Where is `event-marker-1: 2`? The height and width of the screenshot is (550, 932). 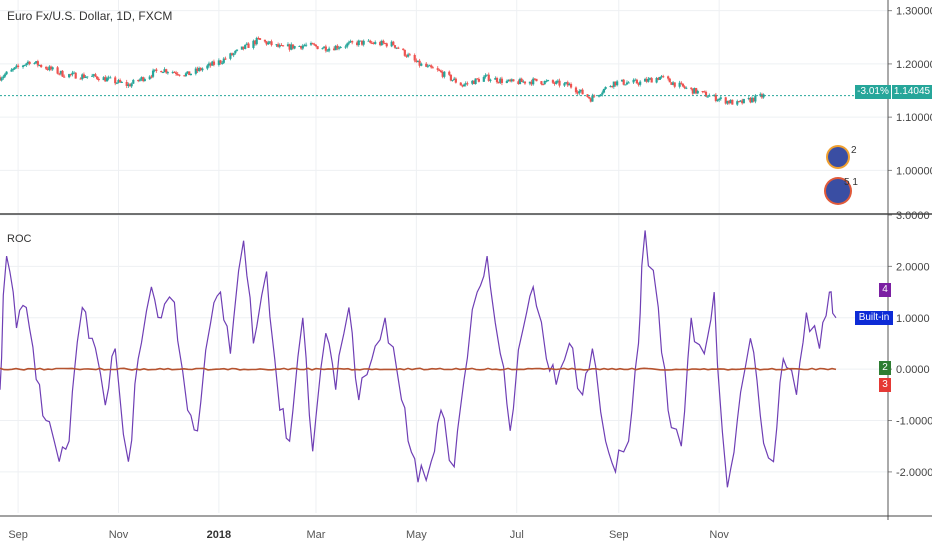
event-marker-1: 2 is located at coordinates (848, 158).